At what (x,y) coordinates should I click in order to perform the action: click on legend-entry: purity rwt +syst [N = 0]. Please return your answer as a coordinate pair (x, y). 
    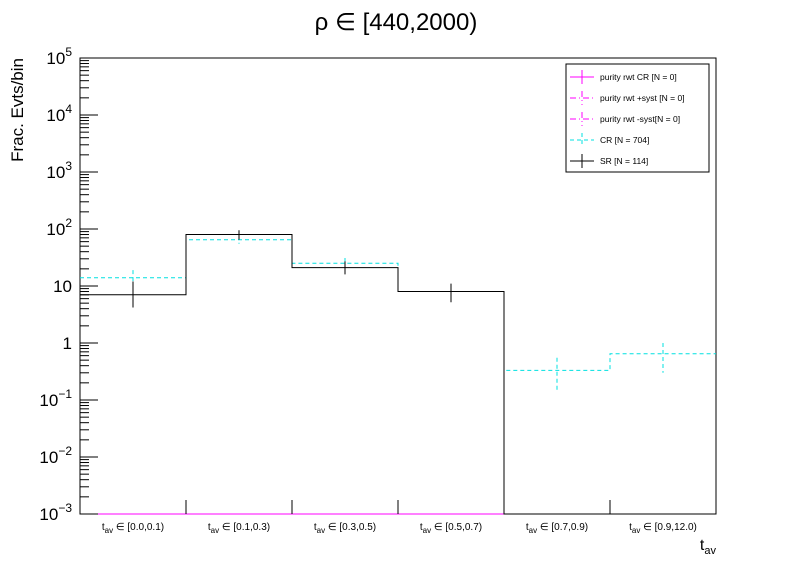
    Looking at the image, I should click on (627, 98).